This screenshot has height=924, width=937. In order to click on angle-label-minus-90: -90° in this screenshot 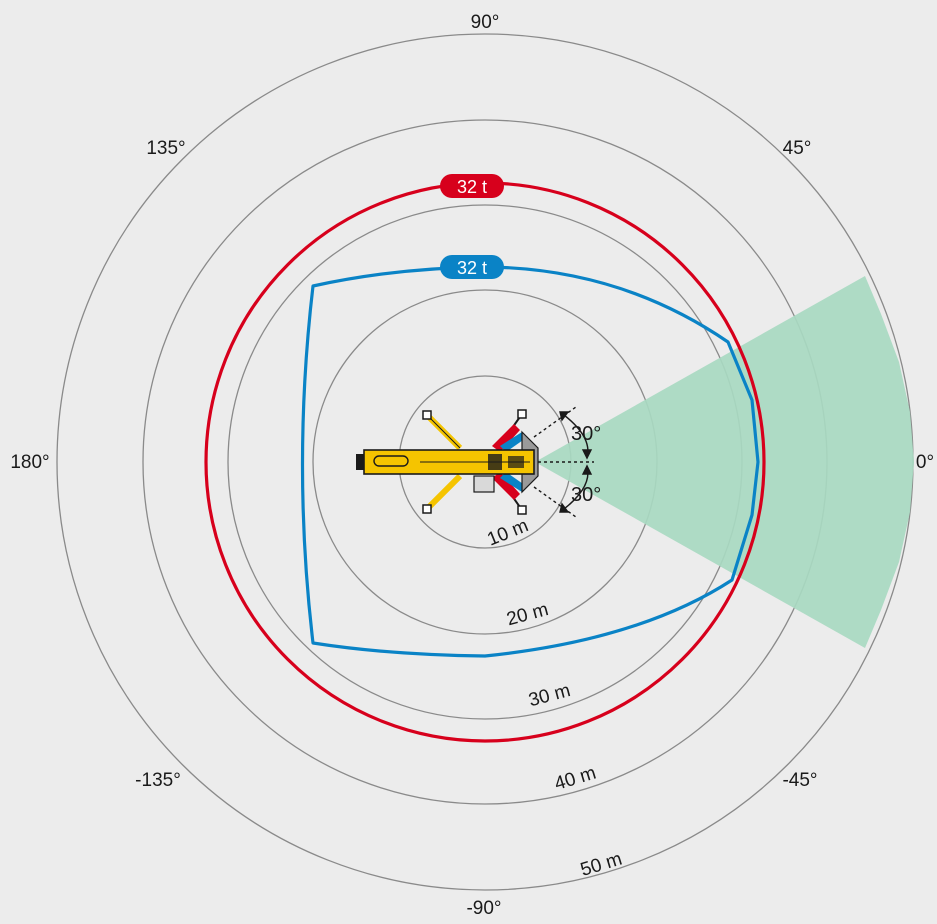, I will do `click(483, 908)`.